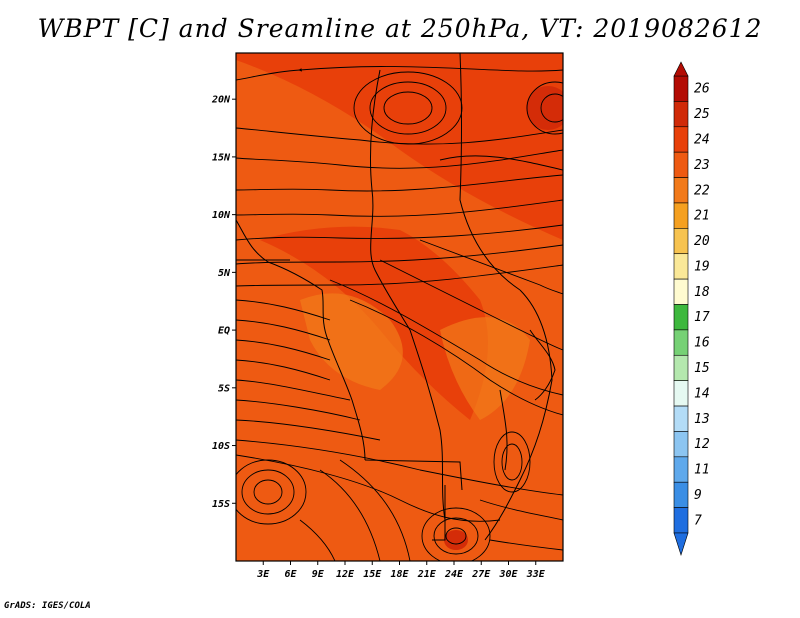 Image resolution: width=800 pixels, height=618 pixels. I want to click on colorbar-label: 21, so click(702, 216).